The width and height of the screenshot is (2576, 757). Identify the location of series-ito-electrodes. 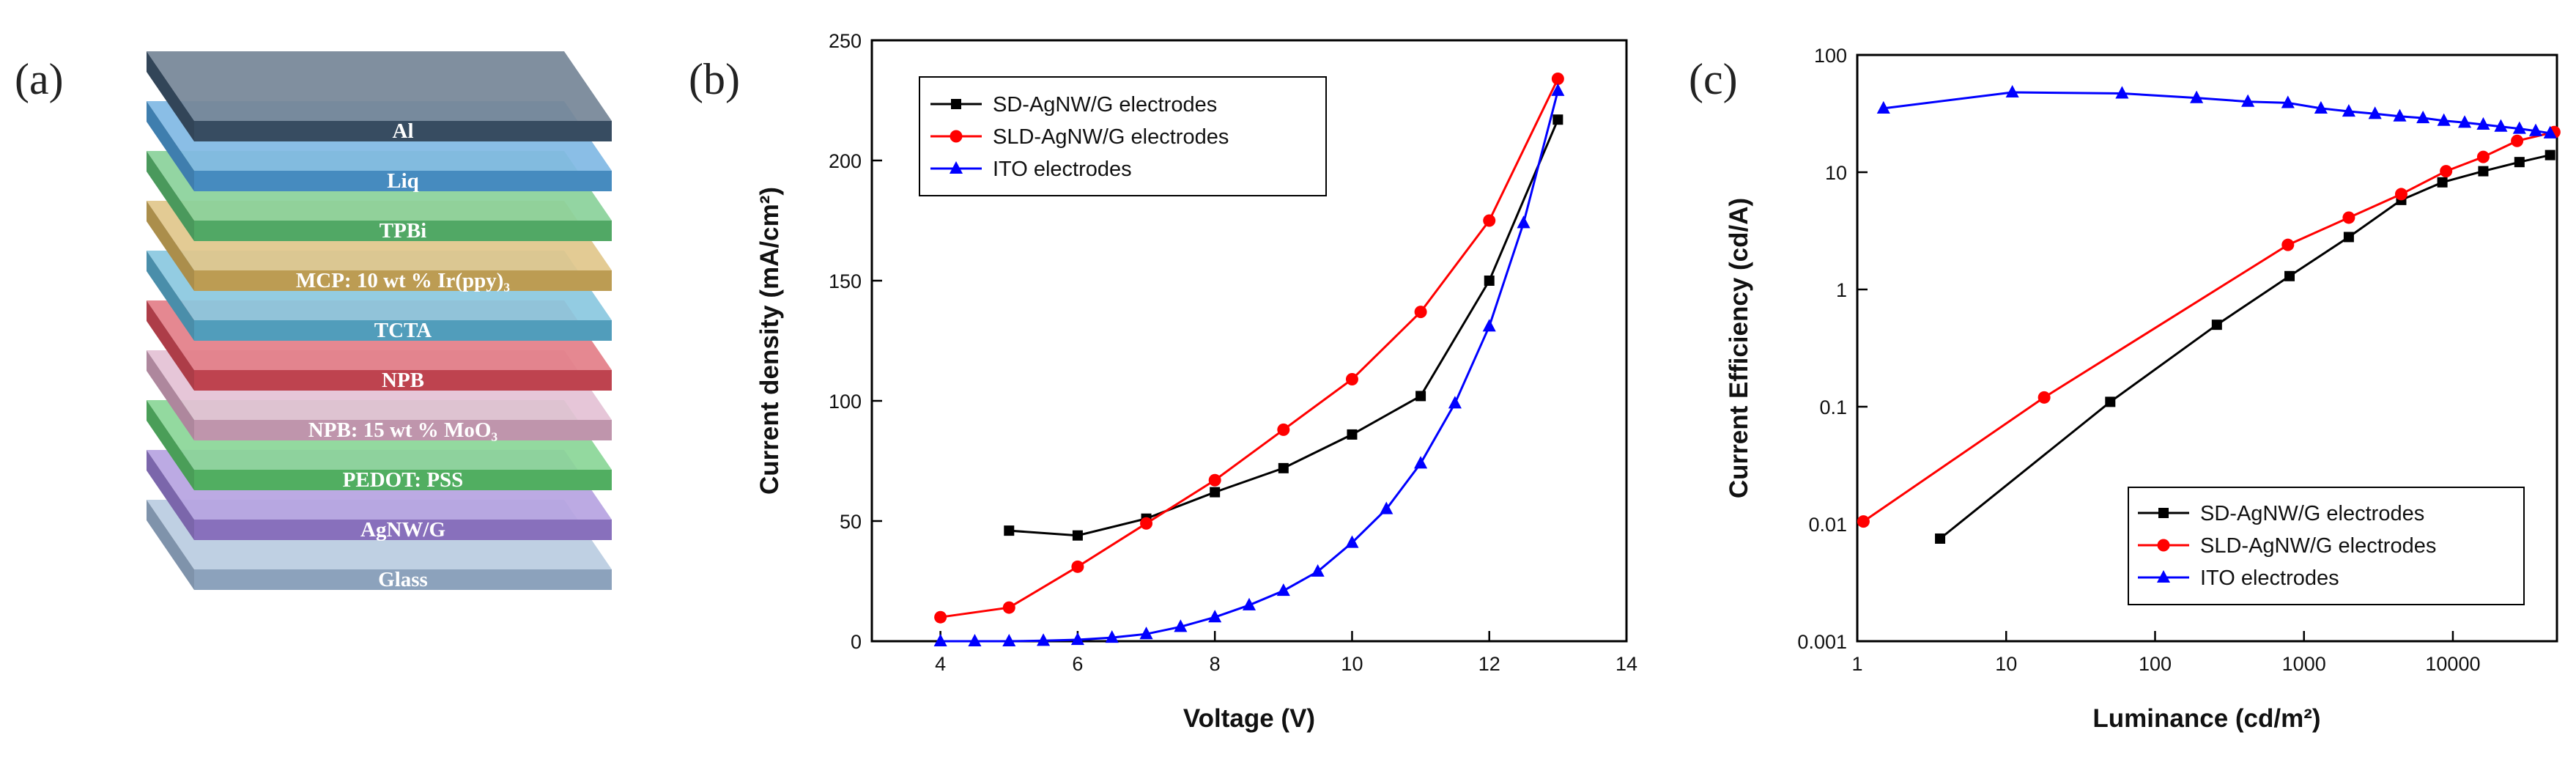
(2216, 112).